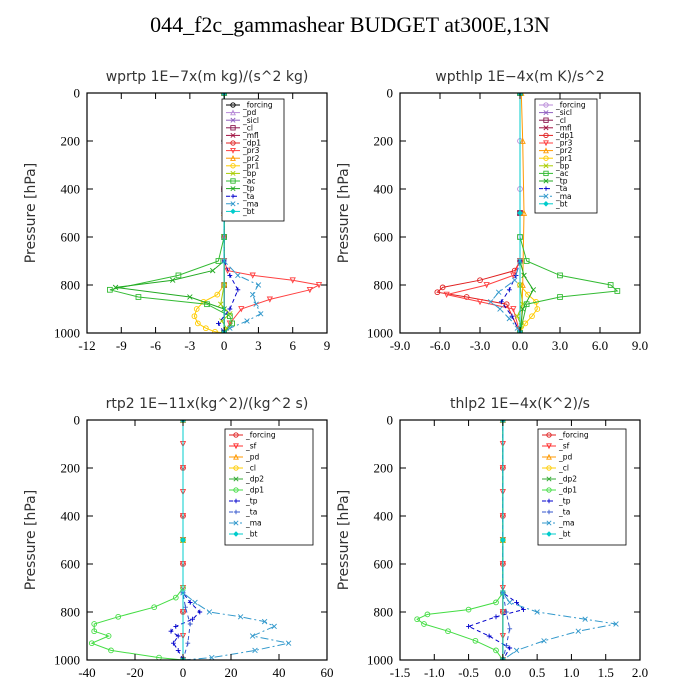 The height and width of the screenshot is (700, 700). I want to click on x-tick-label: 1.5, so click(606, 672).